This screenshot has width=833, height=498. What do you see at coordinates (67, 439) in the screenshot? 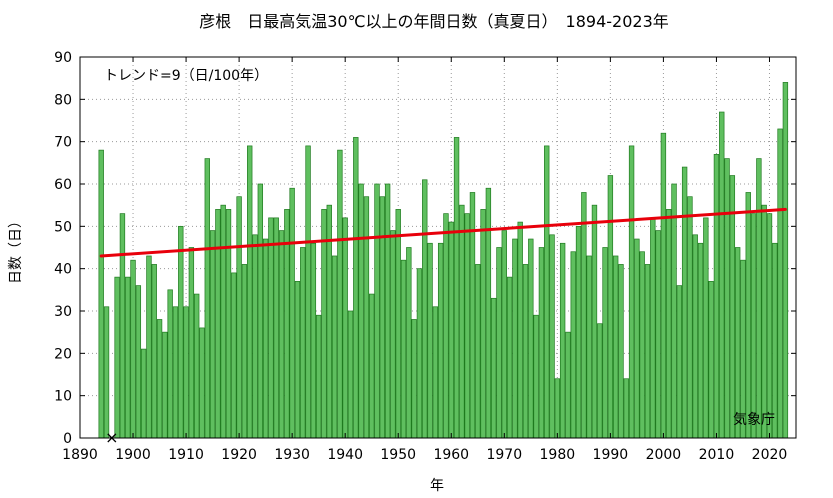
I see `y-tick-label: 0` at bounding box center [67, 439].